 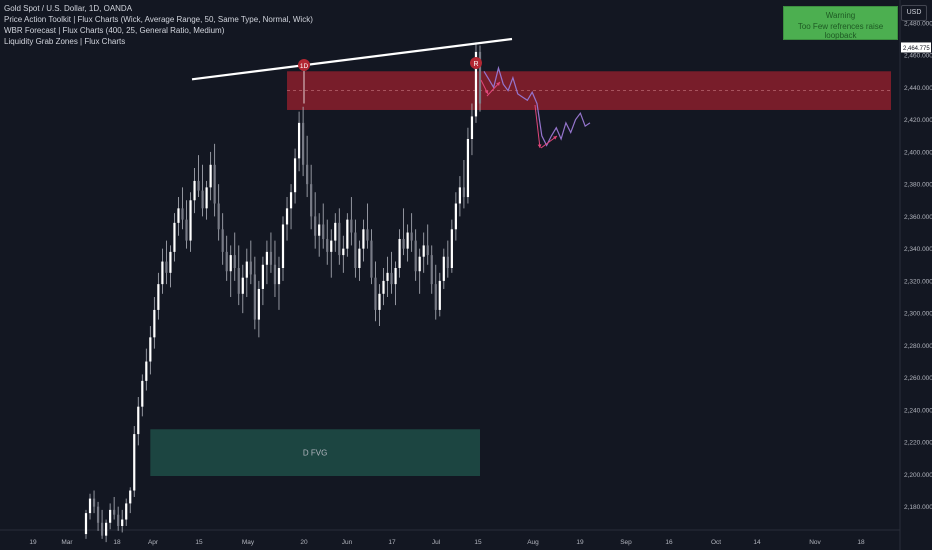 What do you see at coordinates (840, 31) in the screenshot?
I see `warning-message: Too Few refrences raise loopback` at bounding box center [840, 31].